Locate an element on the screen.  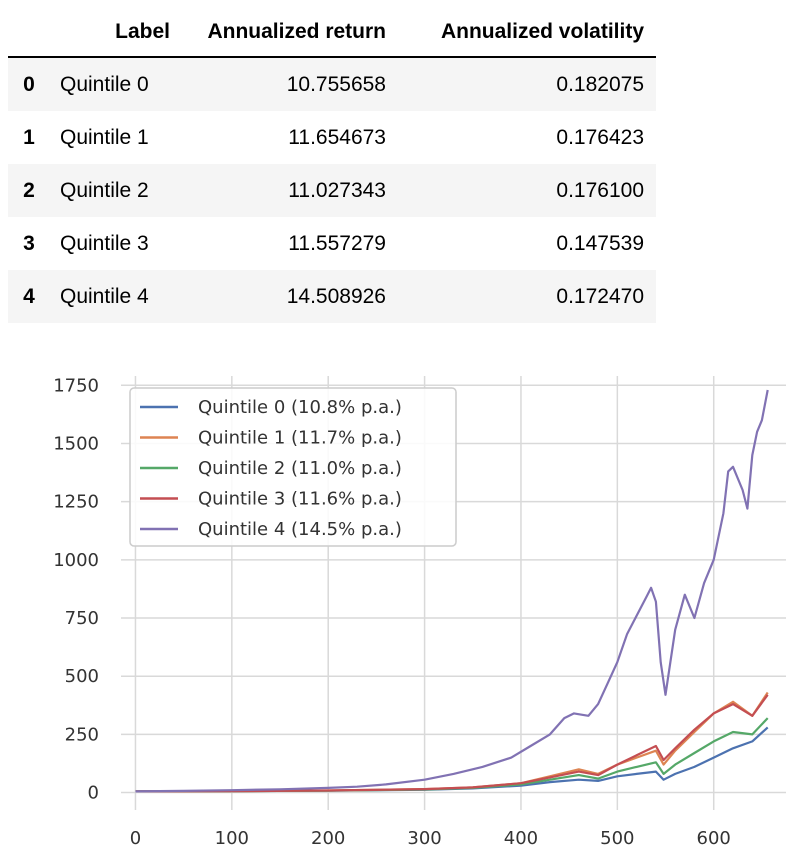
legend-label: Quintile 4 (14.5% p.a.) is located at coordinates (300, 529).